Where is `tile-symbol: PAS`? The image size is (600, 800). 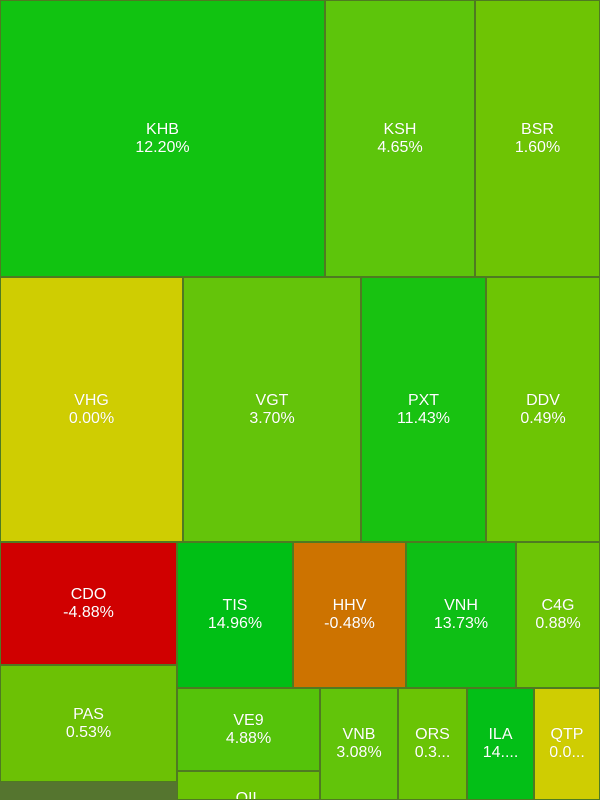
tile-symbol: PAS is located at coordinates (88, 714).